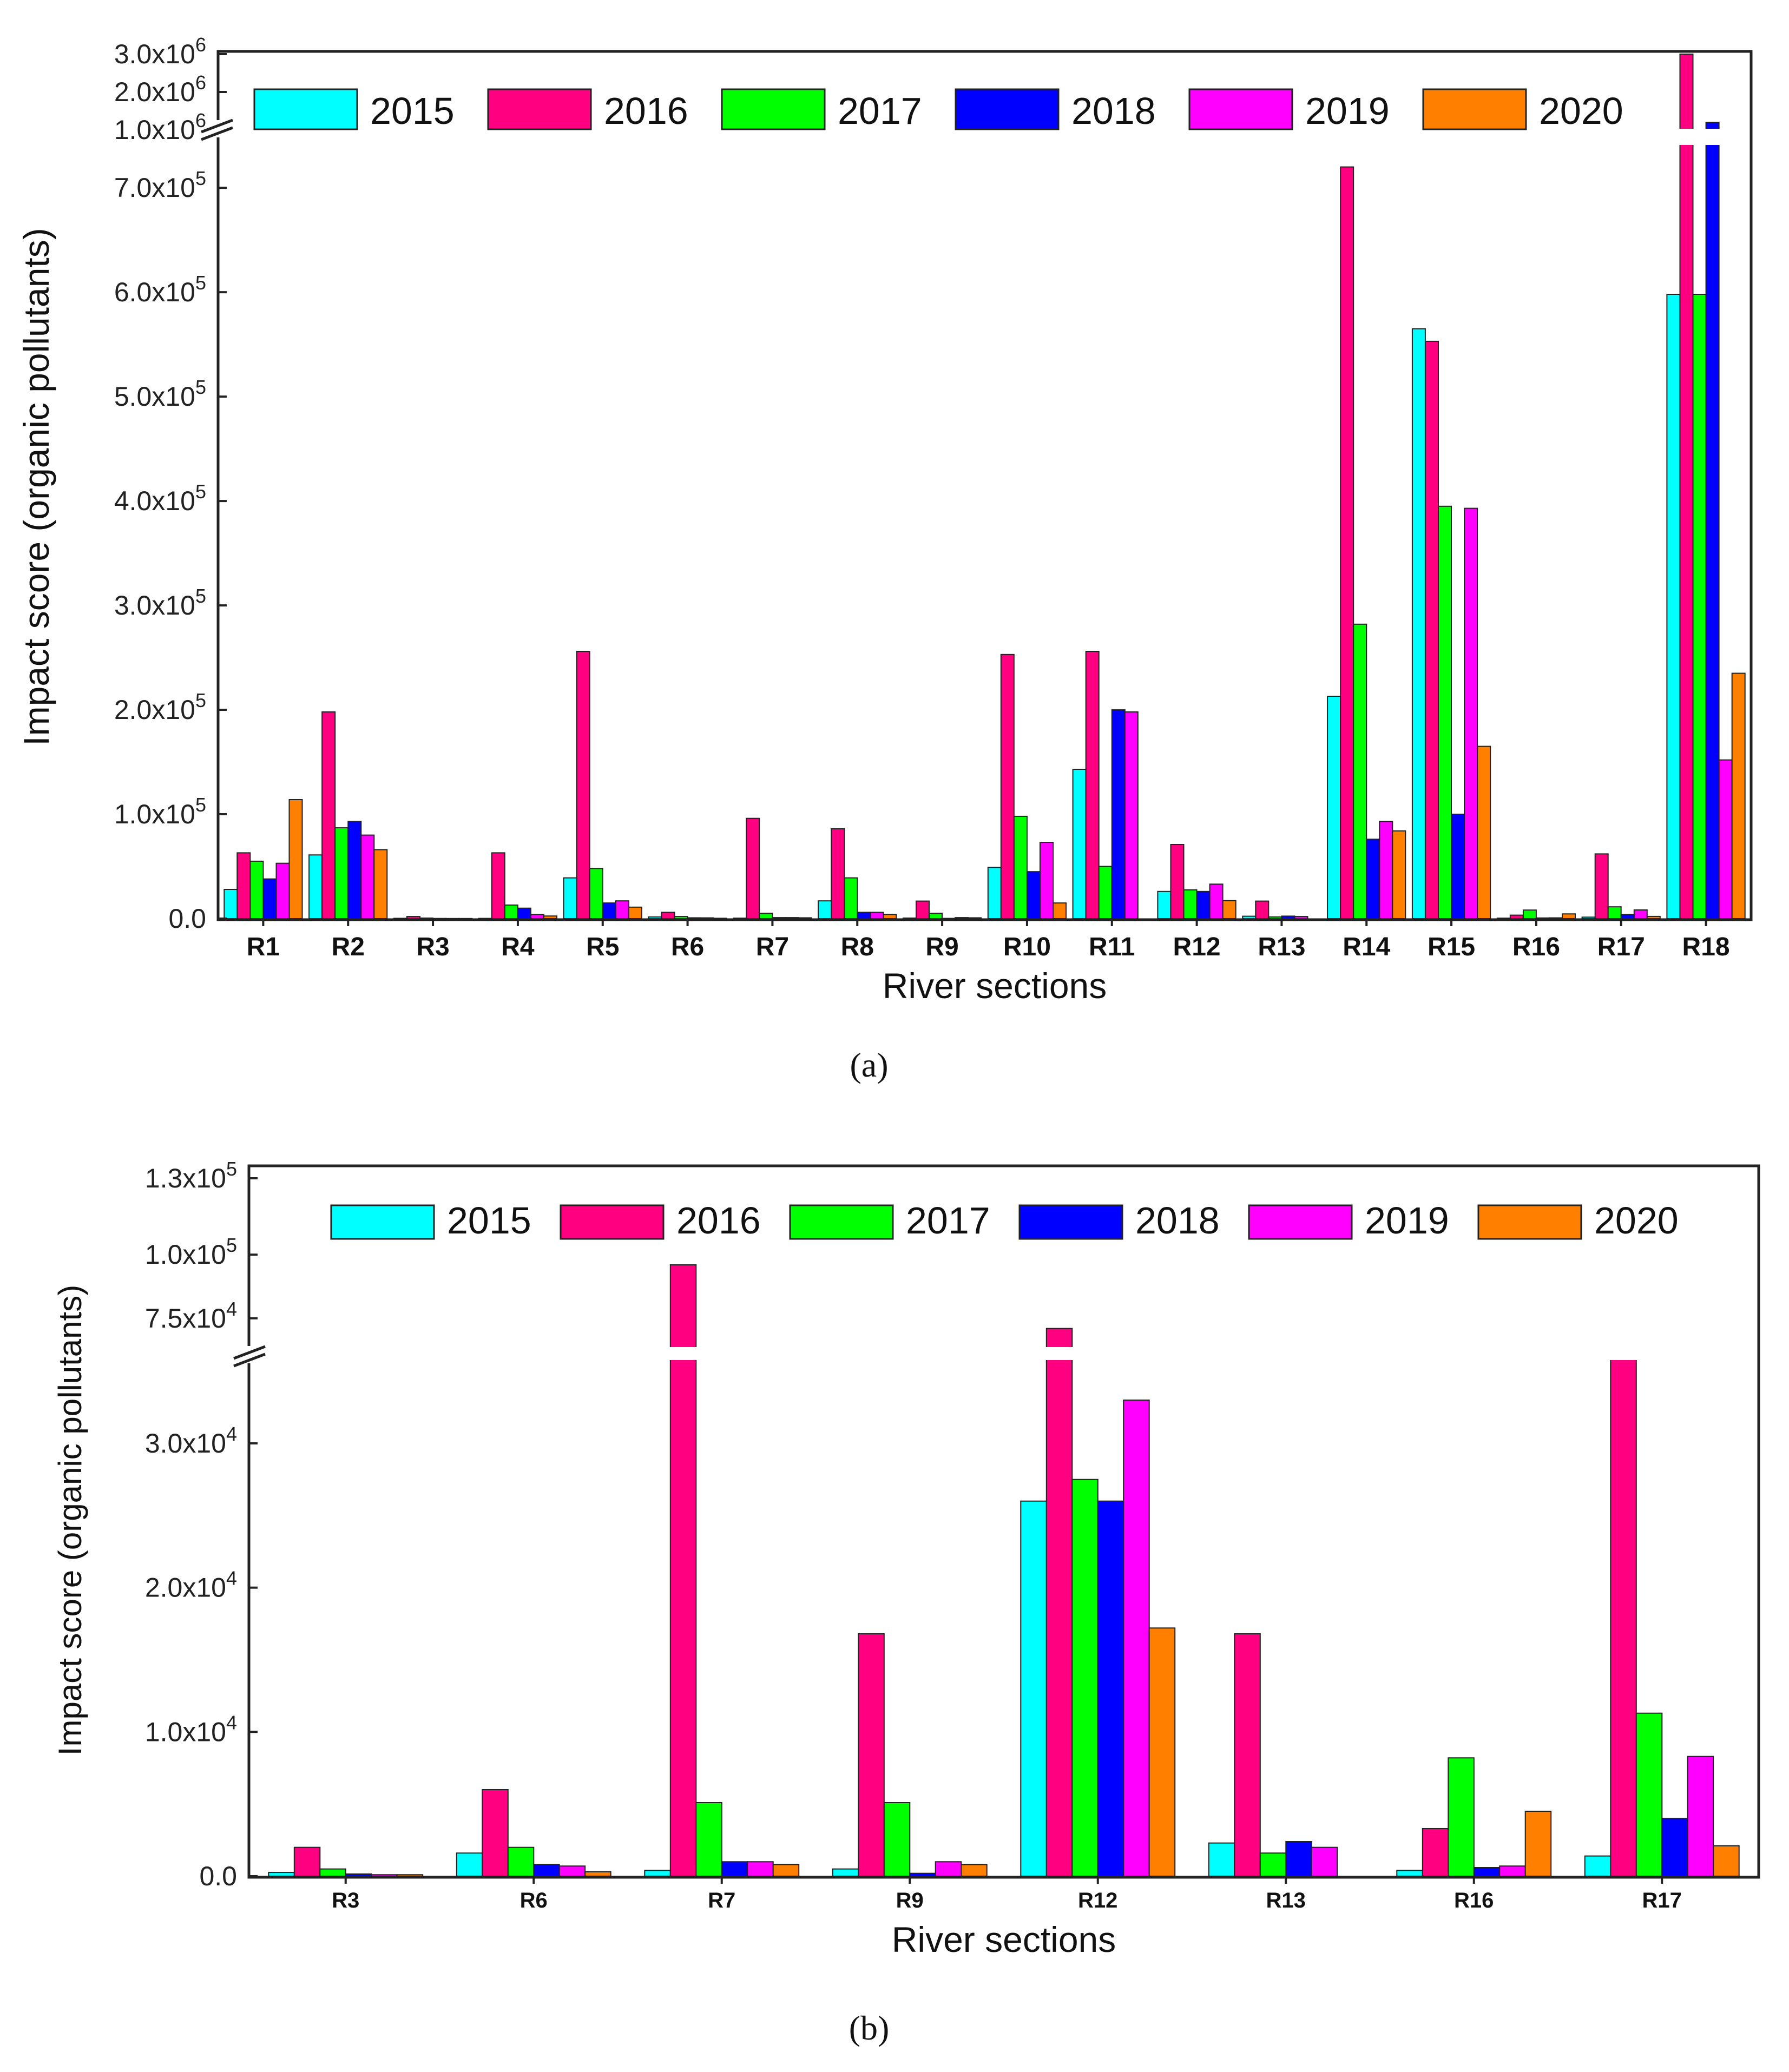 Image resolution: width=1789 pixels, height=2072 pixels. I want to click on legend-label-2017: 2017, so click(948, 1220).